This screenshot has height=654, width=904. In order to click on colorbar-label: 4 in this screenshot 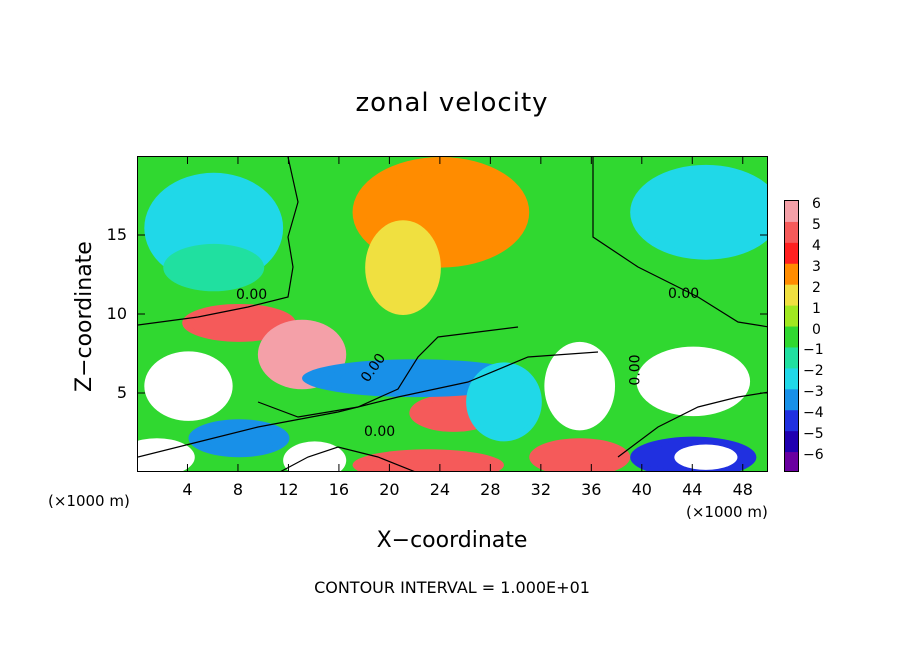, I will do `click(816, 245)`.